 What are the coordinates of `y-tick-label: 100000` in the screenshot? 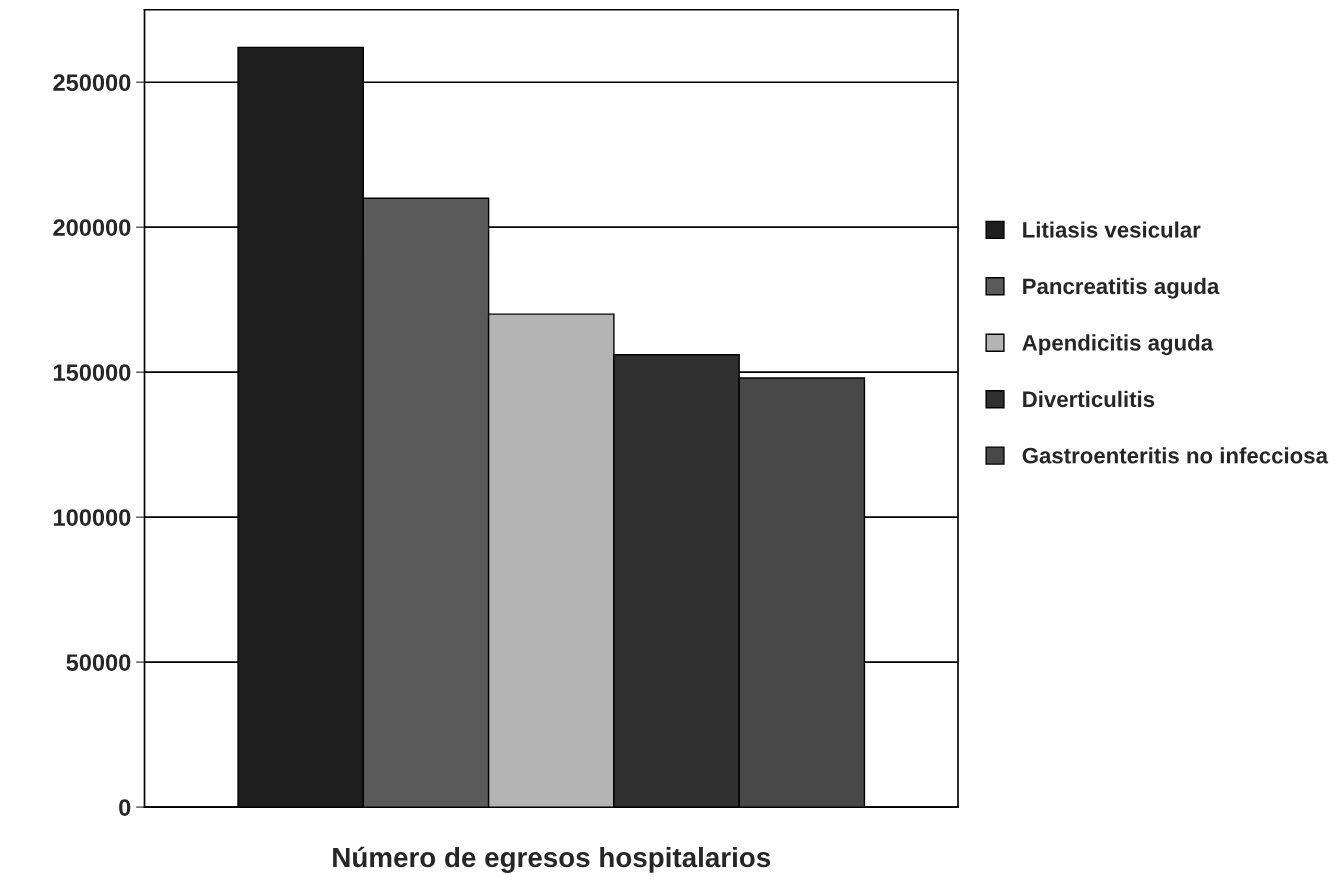 It's located at (92, 517).